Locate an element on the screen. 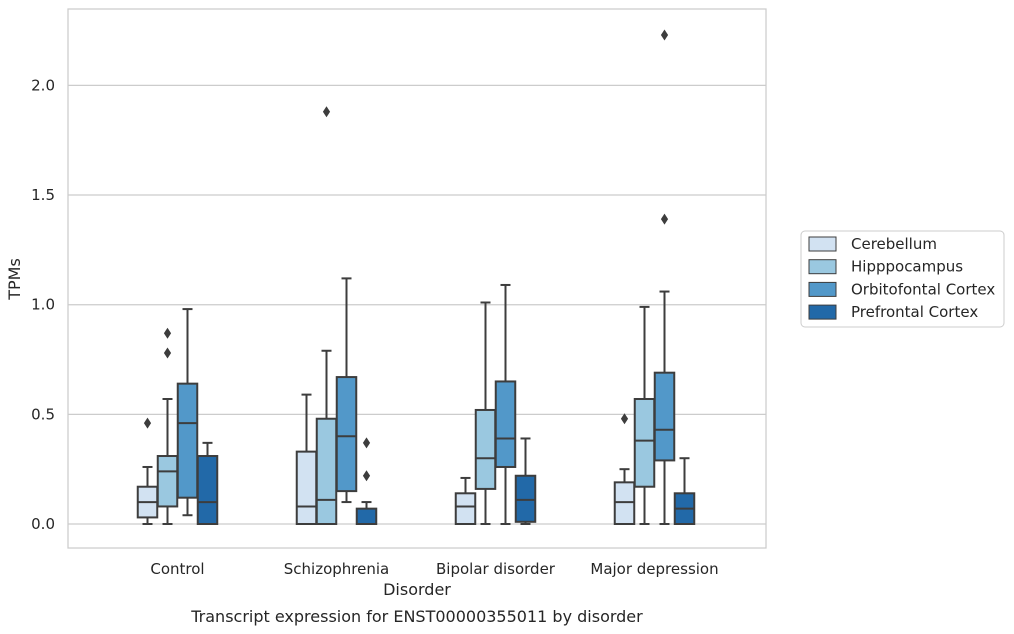 Image resolution: width=1014 pixels, height=634 pixels. legend-label: Orbitofontal Cortex is located at coordinates (923, 289).